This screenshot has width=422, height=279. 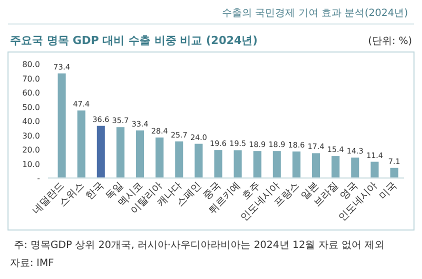 I want to click on y-tick-label: 10.0, so click(x=31, y=164).